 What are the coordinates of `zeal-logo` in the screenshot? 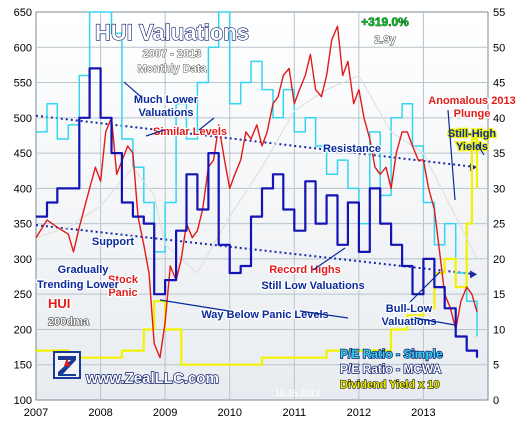 It's located at (67, 365).